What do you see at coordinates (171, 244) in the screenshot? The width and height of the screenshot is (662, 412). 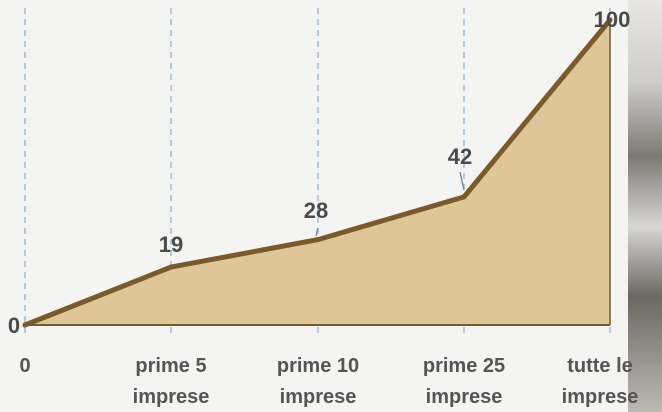 I see `data-label-1: 19` at bounding box center [171, 244].